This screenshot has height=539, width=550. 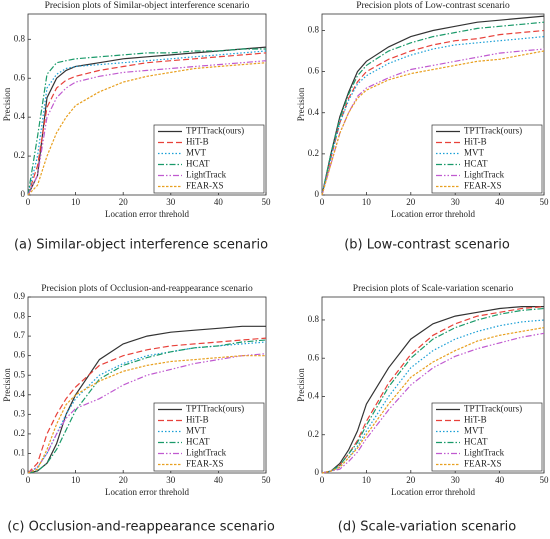 I want to click on y-tick-label: 0.9, so click(x=20, y=296).